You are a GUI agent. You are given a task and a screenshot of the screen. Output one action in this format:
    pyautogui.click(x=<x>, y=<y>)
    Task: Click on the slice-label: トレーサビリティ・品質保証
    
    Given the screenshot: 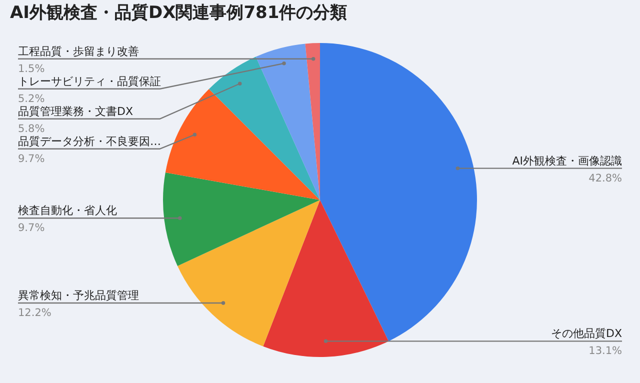 What is the action you would take?
    pyautogui.click(x=89, y=81)
    